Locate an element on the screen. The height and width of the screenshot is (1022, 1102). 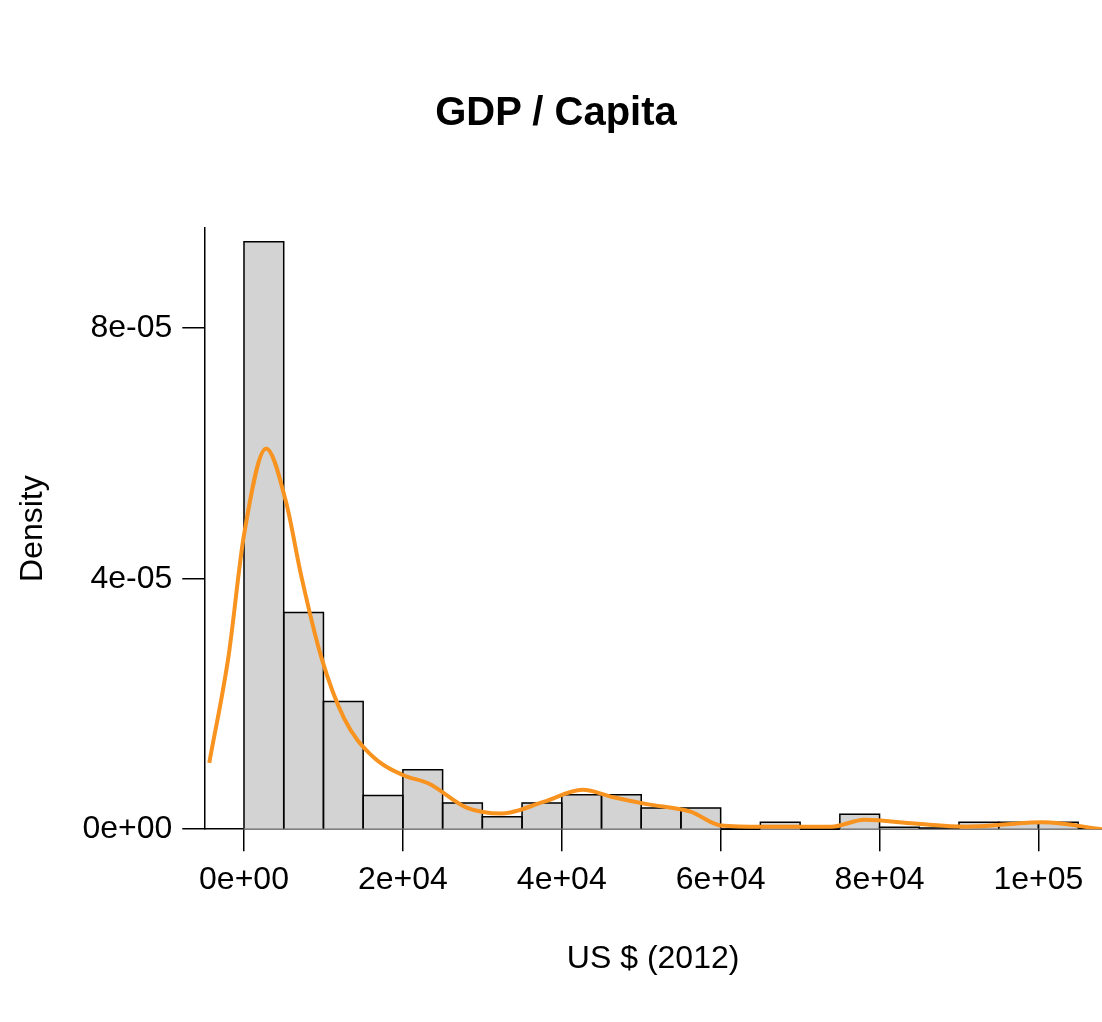
x-tick-label: 6e+04 is located at coordinates (720, 878).